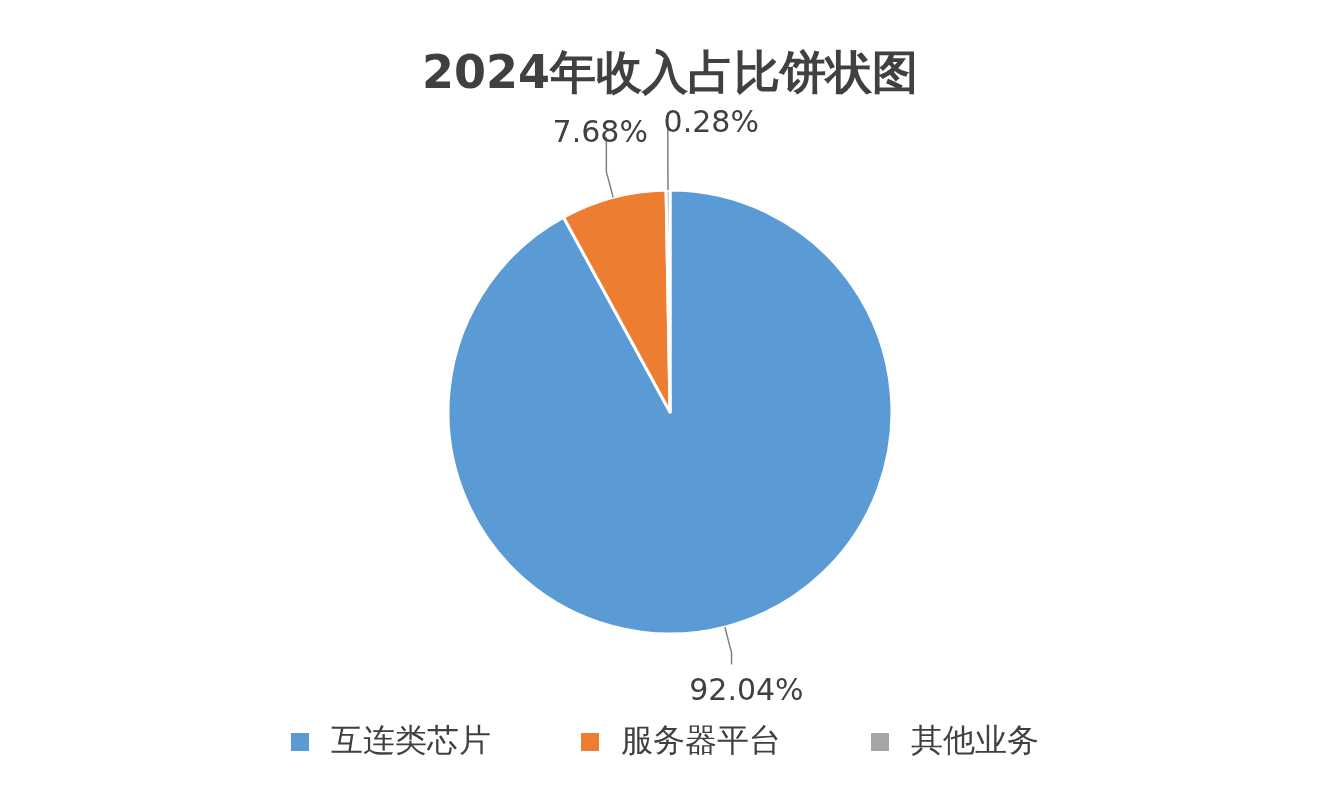 This screenshot has width=1340, height=806. Describe the element at coordinates (701, 740) in the screenshot. I see `legend-label: 服务器平台` at that location.